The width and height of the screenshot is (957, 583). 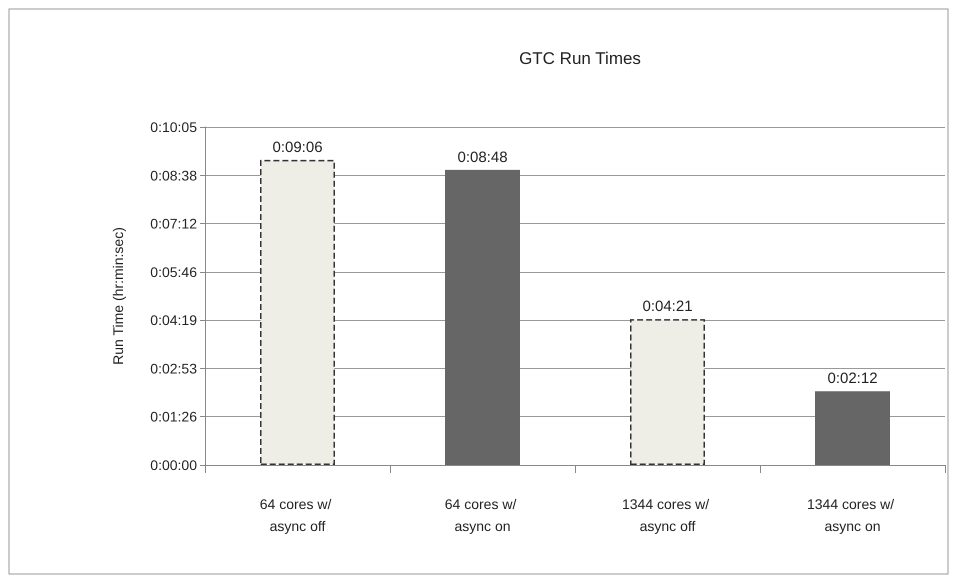 What do you see at coordinates (580, 58) in the screenshot?
I see `chart-title: GTC Run Times` at bounding box center [580, 58].